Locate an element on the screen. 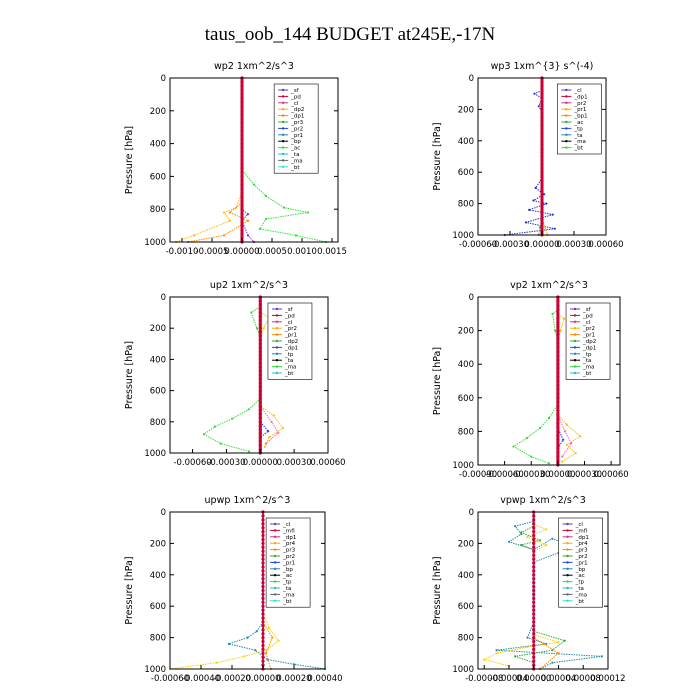 This screenshot has width=700, height=700. y-axis-label: Pressure [hPa] is located at coordinates (437, 590).